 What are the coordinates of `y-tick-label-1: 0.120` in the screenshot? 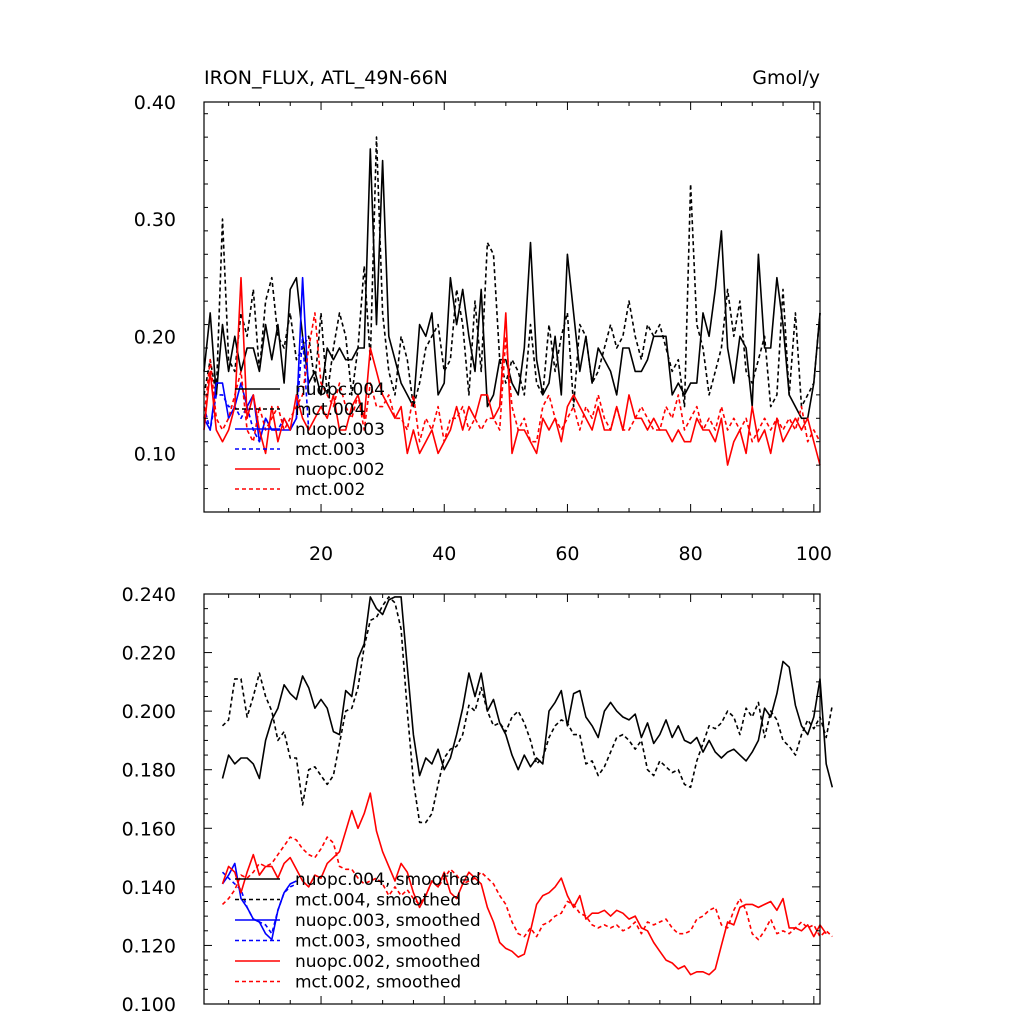 It's located at (149, 946).